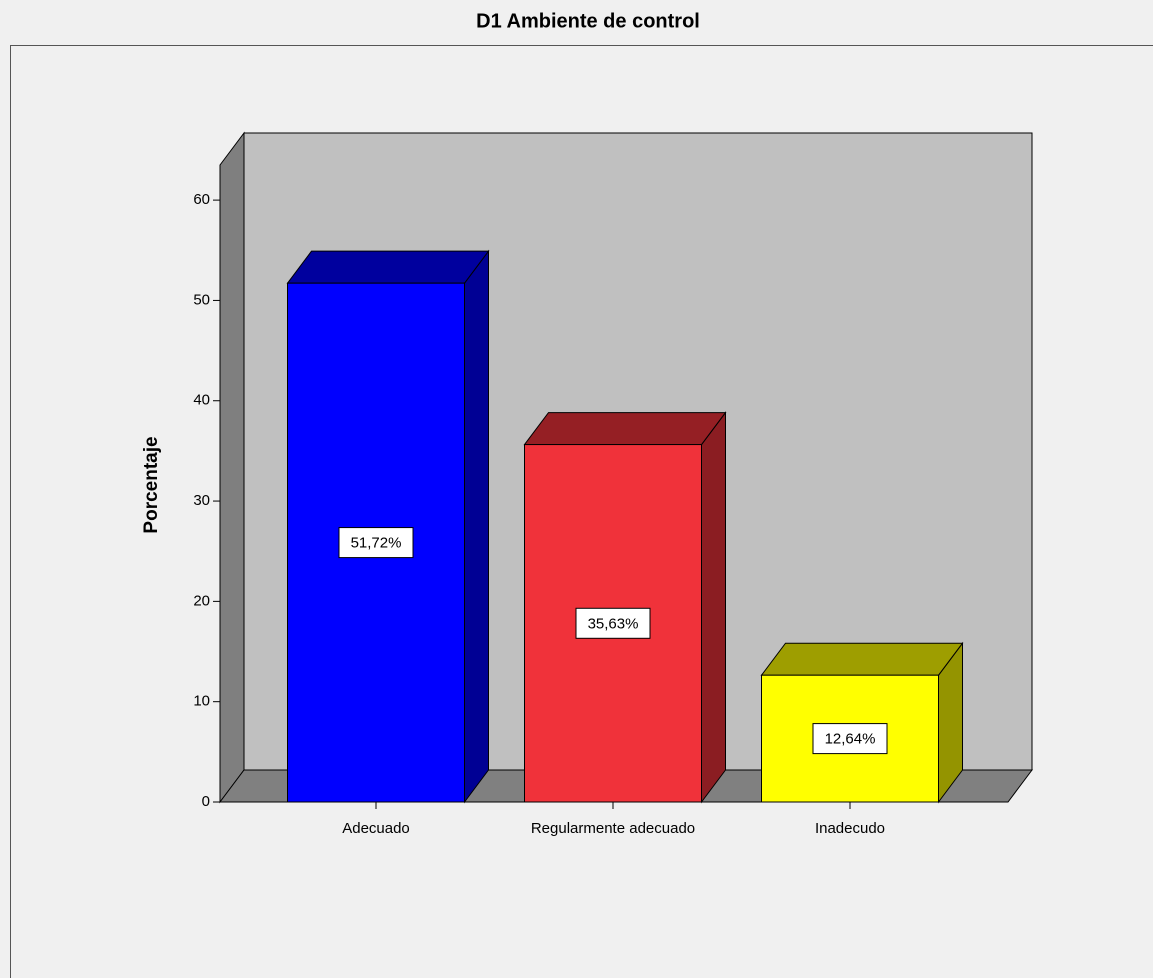 Image resolution: width=1153 pixels, height=978 pixels. I want to click on chart-title: D1 Ambiente de control, so click(588, 21).